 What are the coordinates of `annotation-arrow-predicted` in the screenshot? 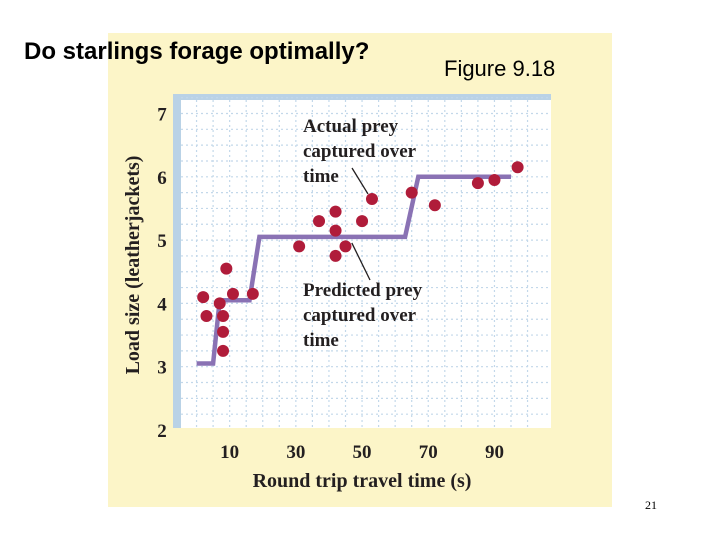 It's located at (361, 261).